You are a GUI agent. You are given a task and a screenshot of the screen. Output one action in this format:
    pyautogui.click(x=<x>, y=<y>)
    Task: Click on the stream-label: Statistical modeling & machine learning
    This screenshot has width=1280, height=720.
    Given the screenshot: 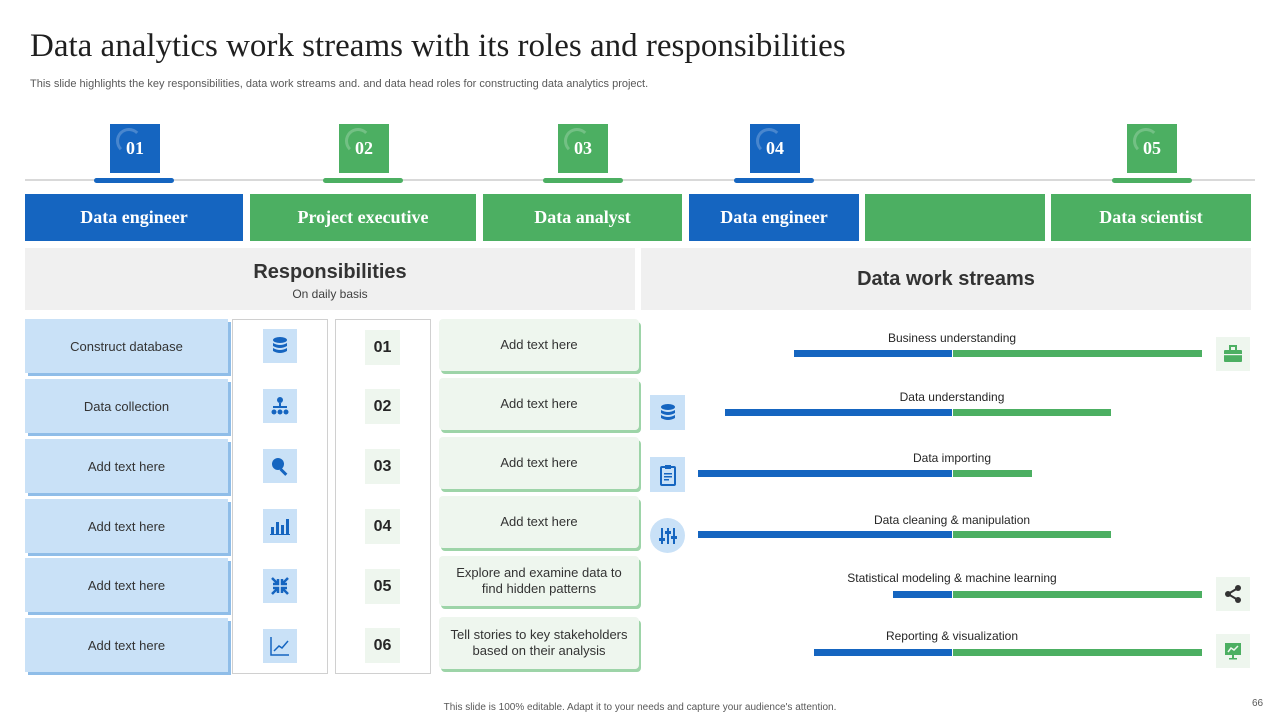 What is the action you would take?
    pyautogui.click(x=952, y=578)
    